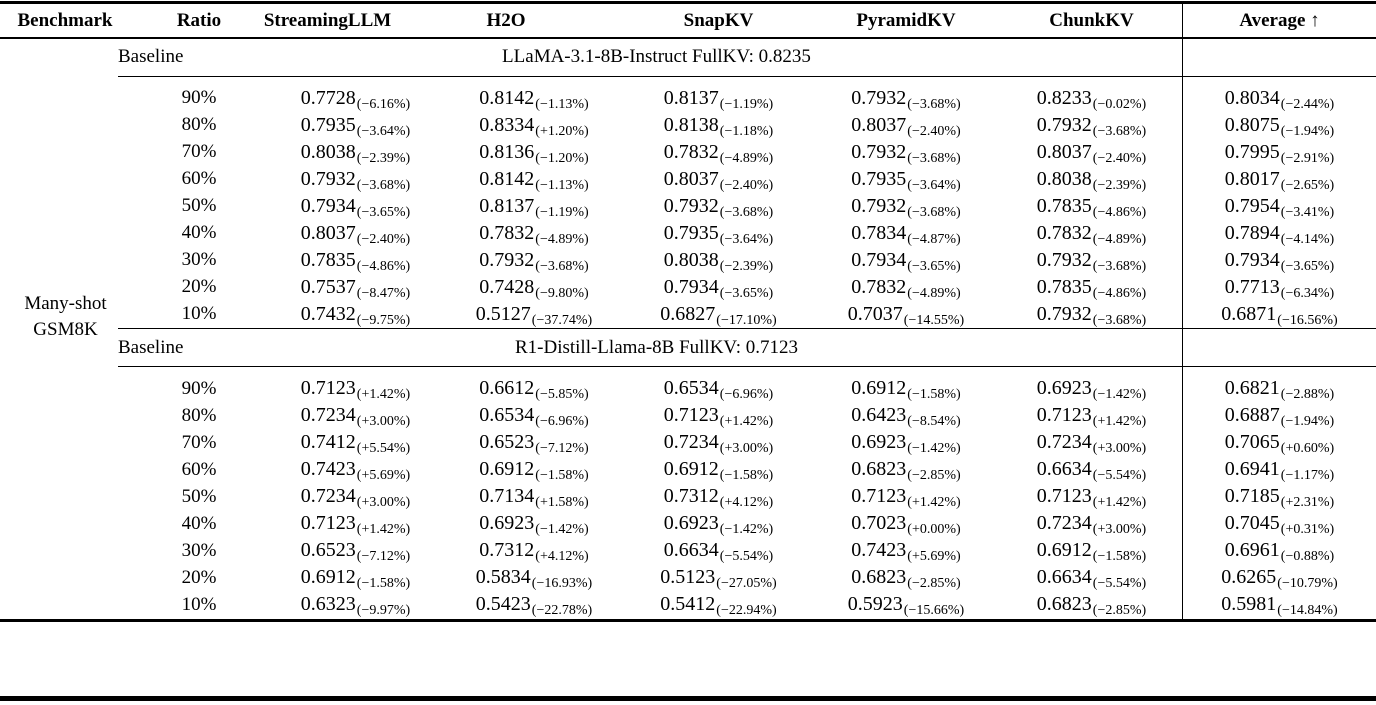 Image resolution: width=1376 pixels, height=705 pixels. Describe the element at coordinates (507, 496) in the screenshot. I see `score-value: 0.7134` at that location.